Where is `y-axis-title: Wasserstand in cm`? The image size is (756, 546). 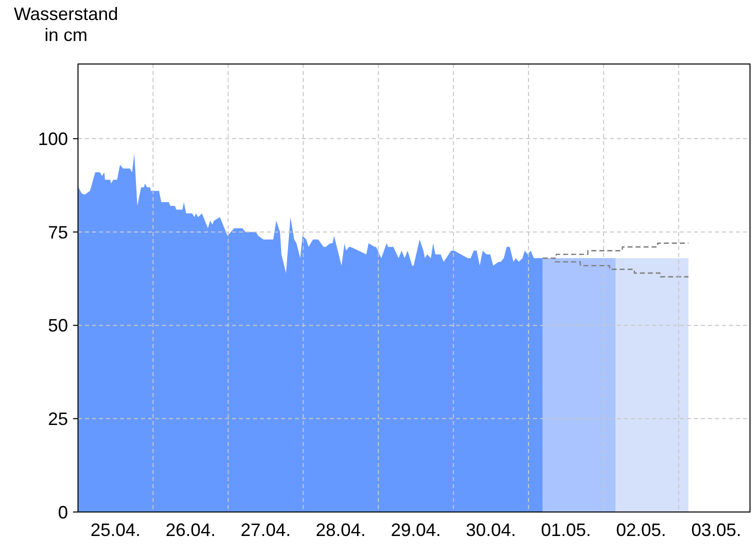 y-axis-title: Wasserstand in cm is located at coordinates (66, 24).